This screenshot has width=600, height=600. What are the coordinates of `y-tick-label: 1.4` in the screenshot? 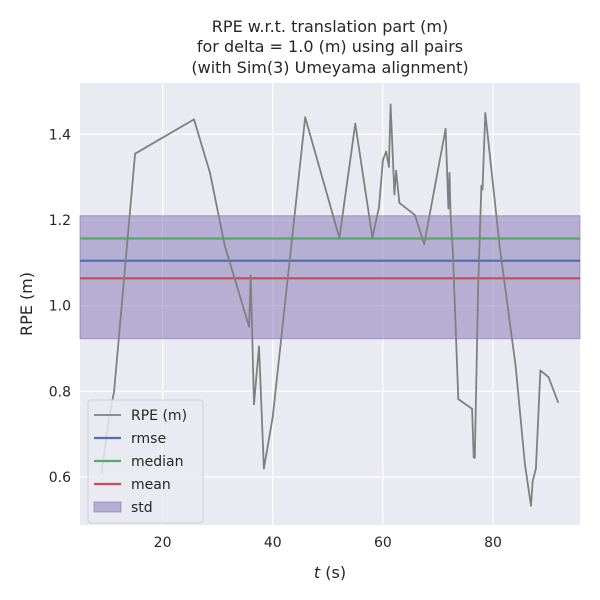 It's located at (60, 135).